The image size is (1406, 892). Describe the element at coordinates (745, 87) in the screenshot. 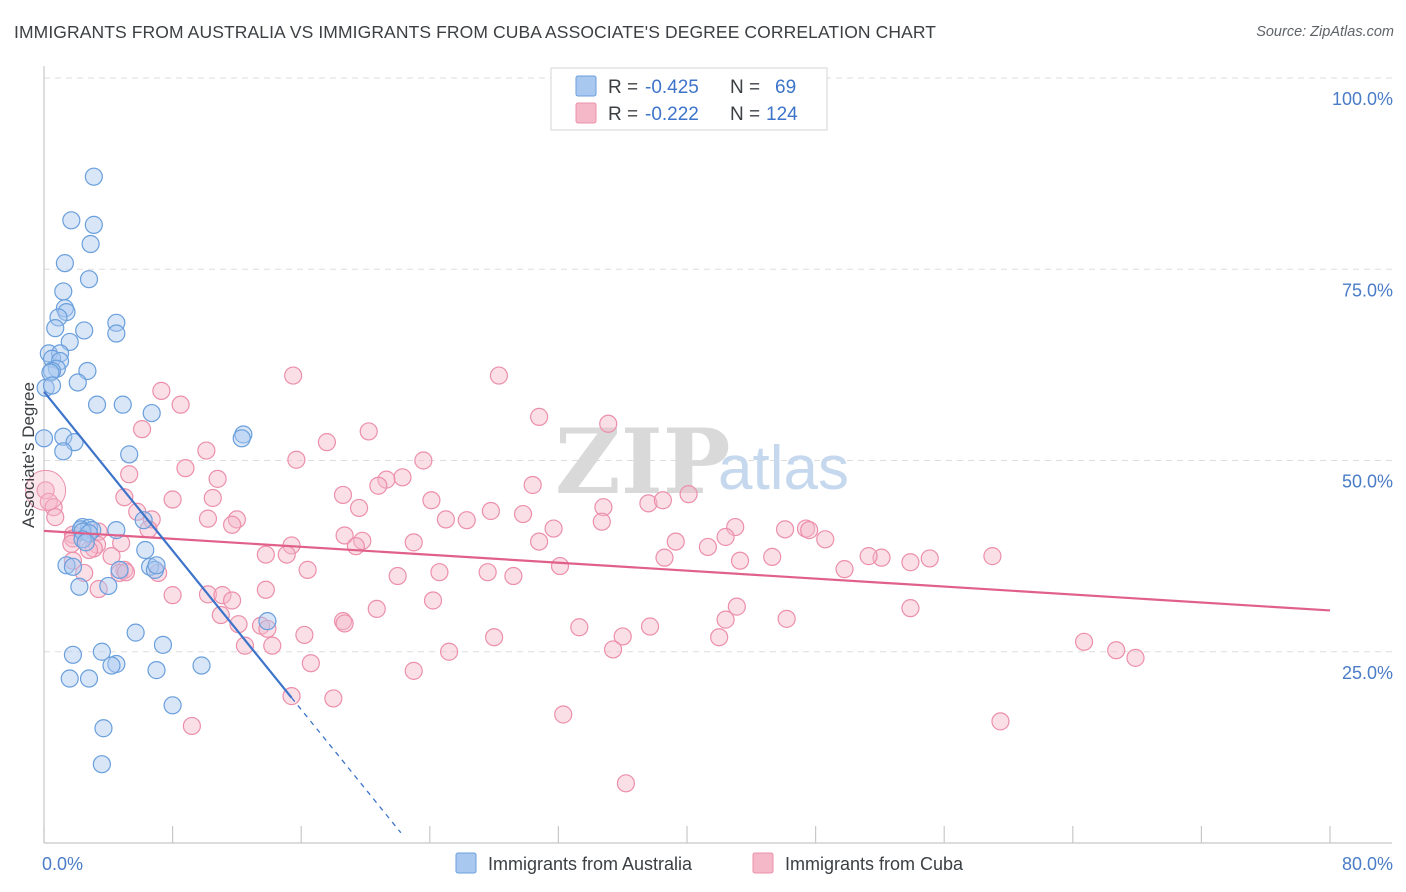

I see `legend-n-label: N =` at that location.